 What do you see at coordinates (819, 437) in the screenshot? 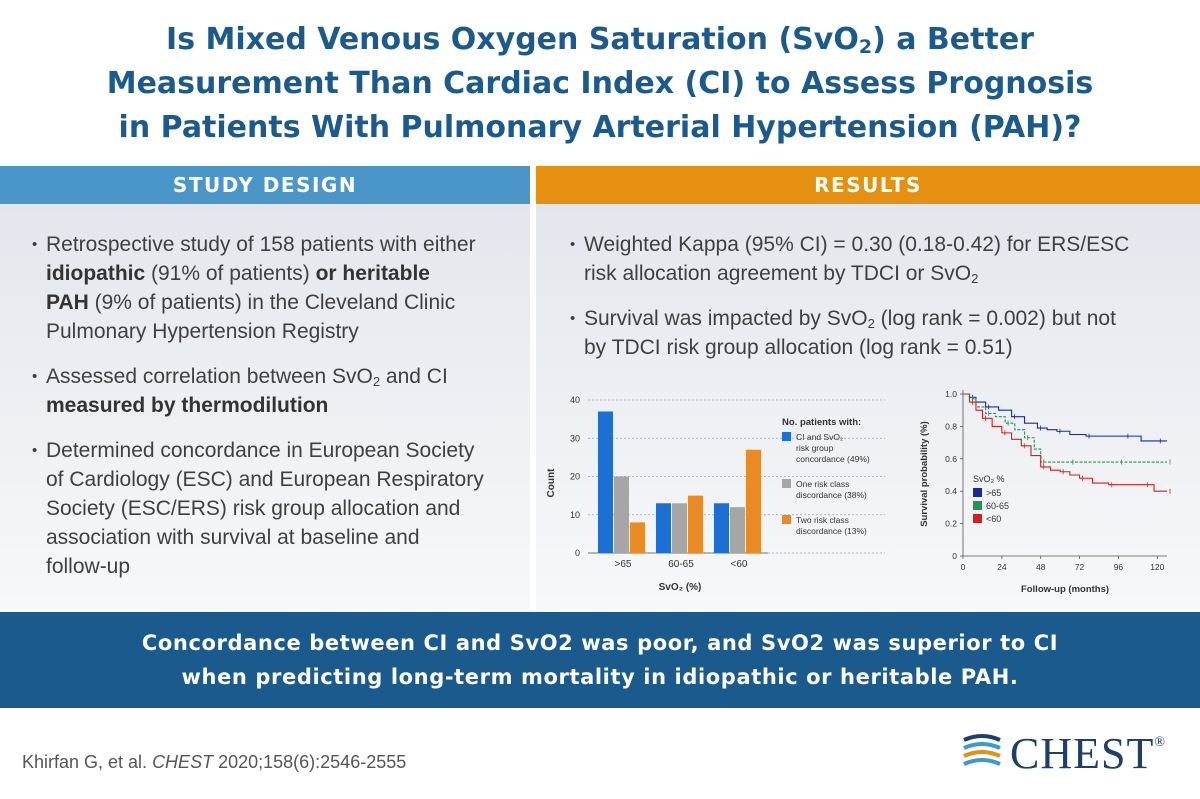
I see `bar-chart-legend-label: CI and SvO₂` at bounding box center [819, 437].